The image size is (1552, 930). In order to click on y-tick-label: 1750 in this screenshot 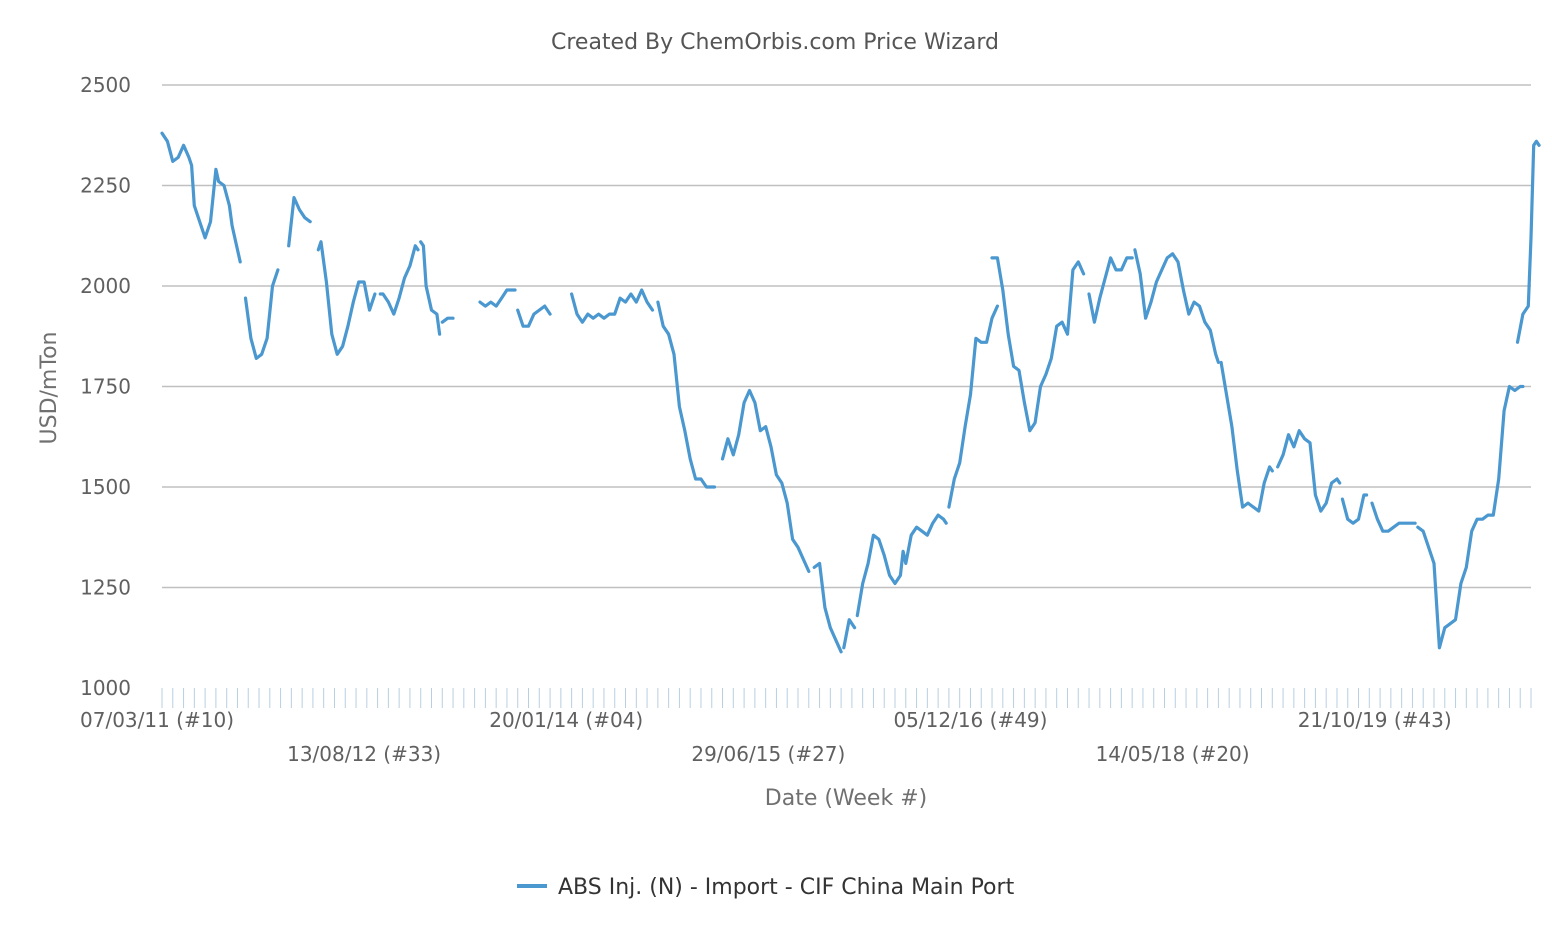, I will do `click(105, 387)`.